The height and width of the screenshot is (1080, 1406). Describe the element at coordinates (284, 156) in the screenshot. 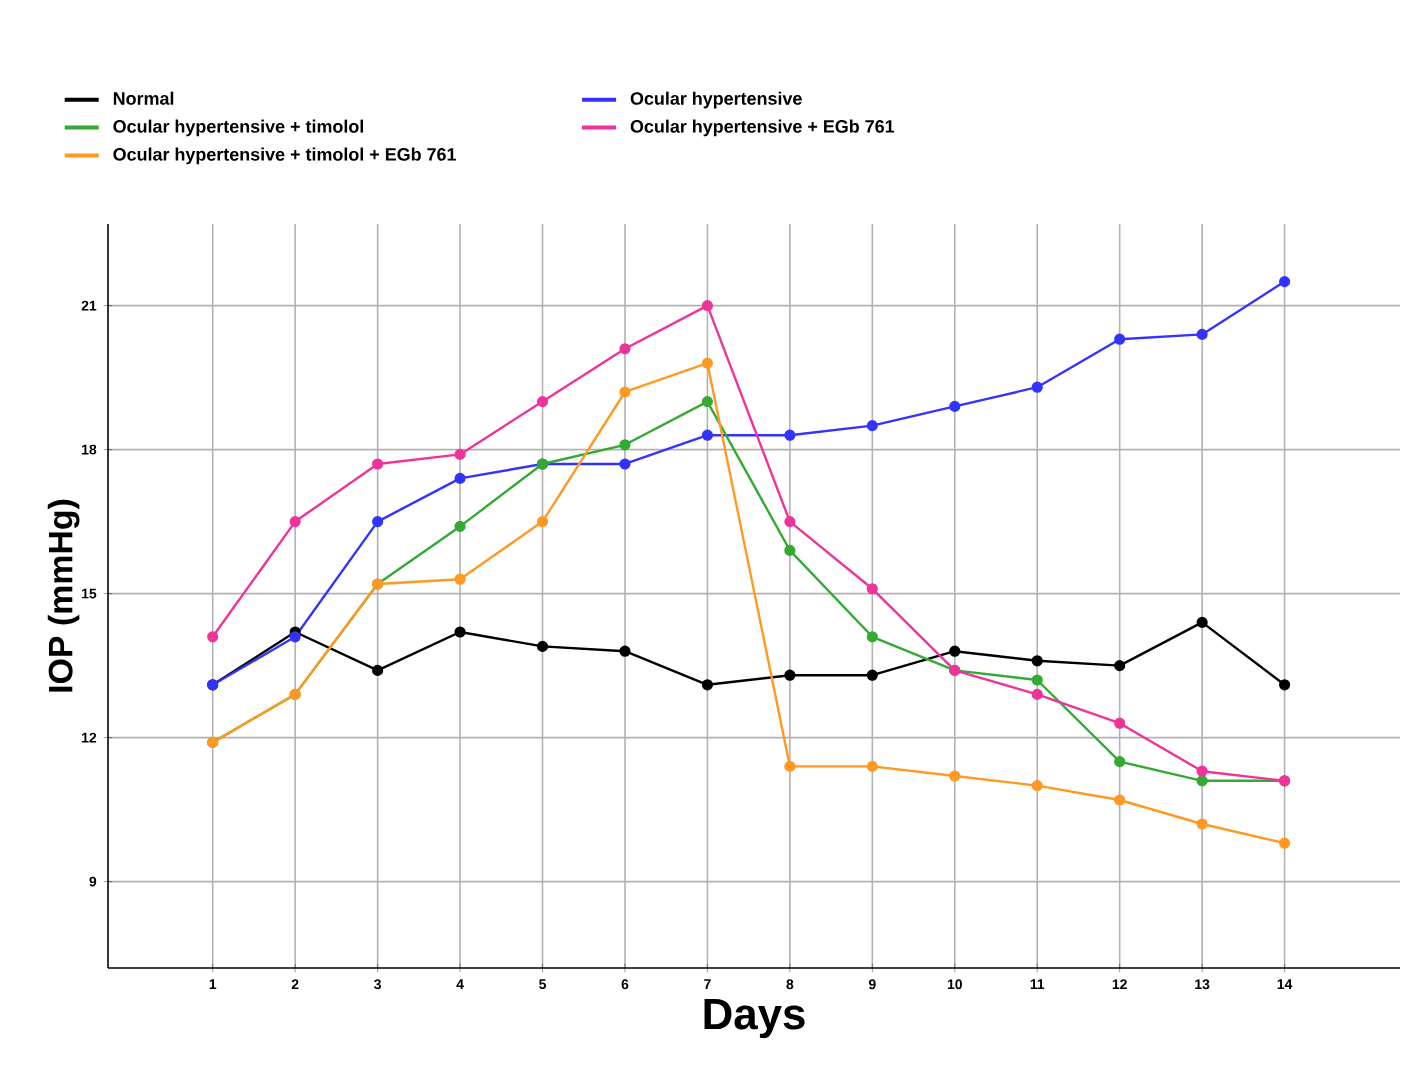

I see `legend-label: Ocular hypertensive + timolol + EGb 761` at that location.